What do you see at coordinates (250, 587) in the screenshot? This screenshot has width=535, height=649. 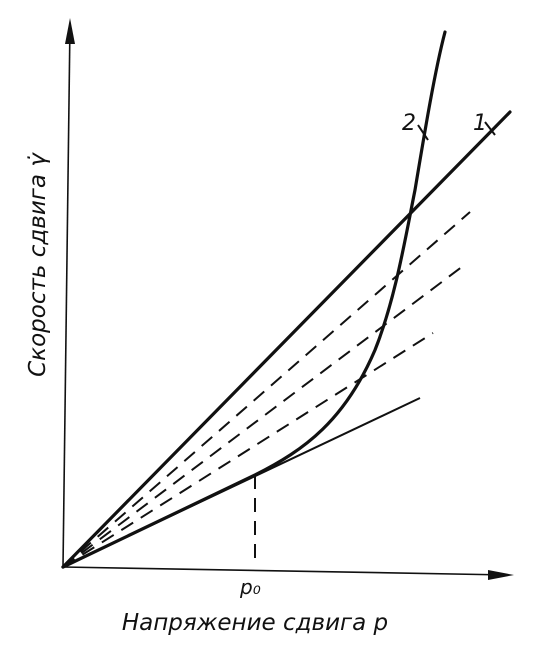 I see `x-marker: p₀` at bounding box center [250, 587].